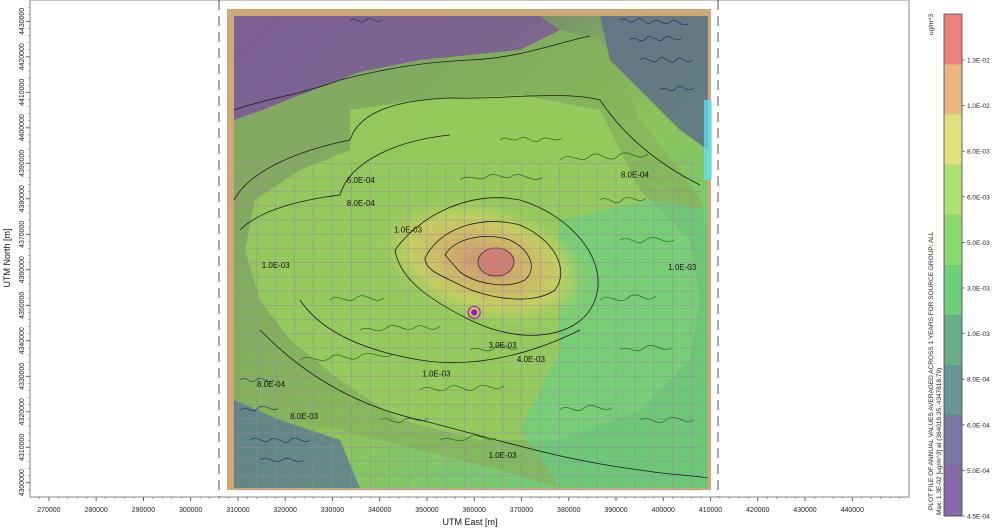 The height and width of the screenshot is (531, 1000). Describe the element at coordinates (237, 510) in the screenshot. I see `x-tick-label: 310000` at that location.